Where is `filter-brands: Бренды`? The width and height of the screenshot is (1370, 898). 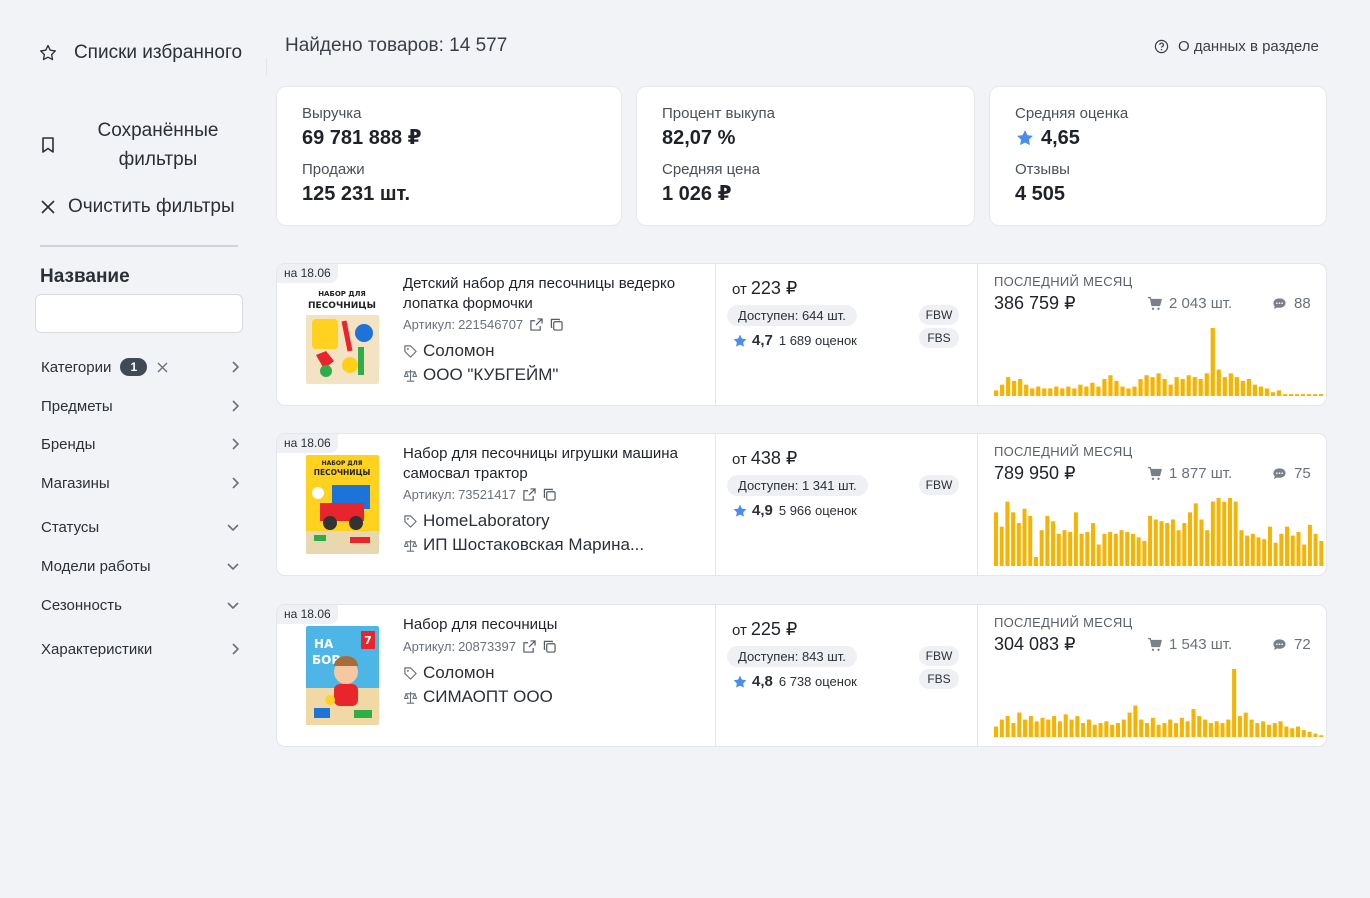
filter-brands: Бренды is located at coordinates (140, 444).